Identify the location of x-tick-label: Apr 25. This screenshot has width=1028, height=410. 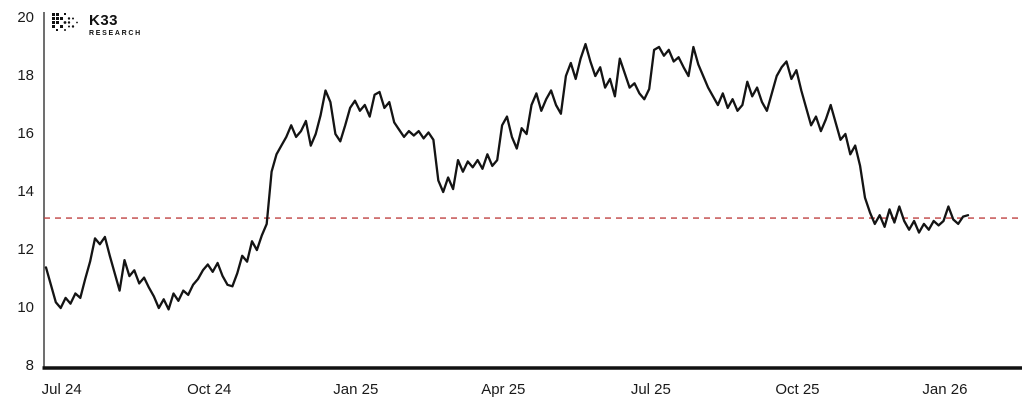
(503, 389).